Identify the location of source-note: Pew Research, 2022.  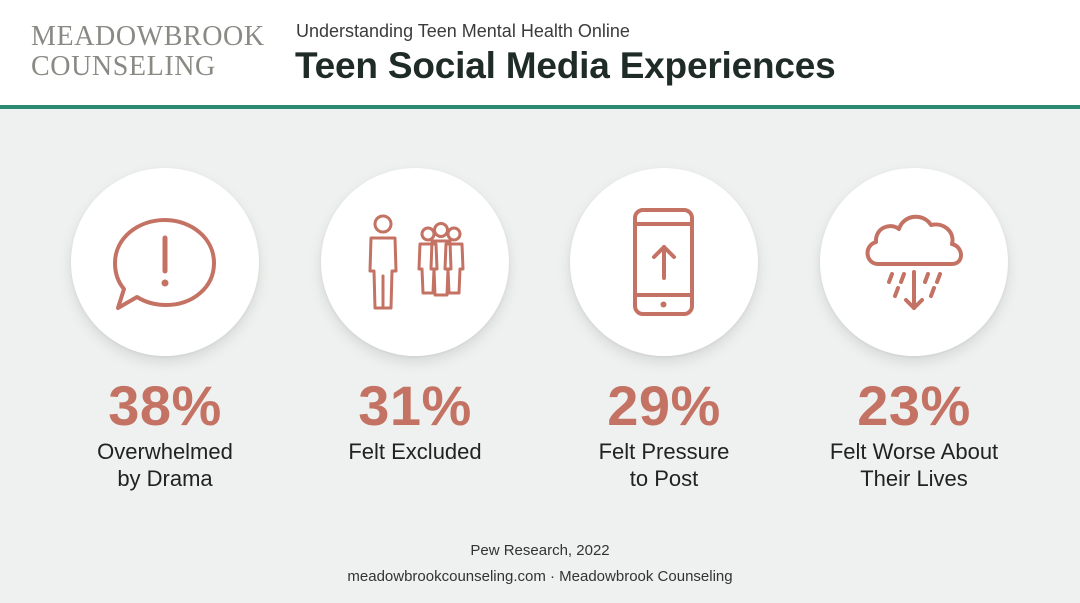
(540, 550).